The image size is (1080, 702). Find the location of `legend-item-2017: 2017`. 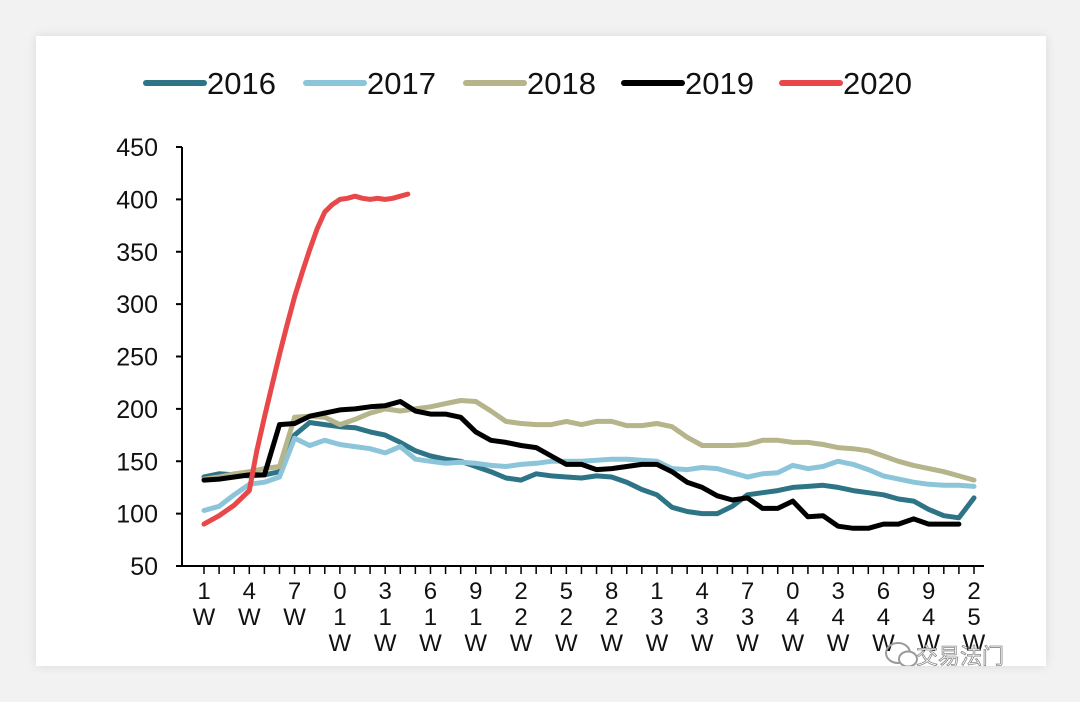

legend-item-2017: 2017 is located at coordinates (369, 83).